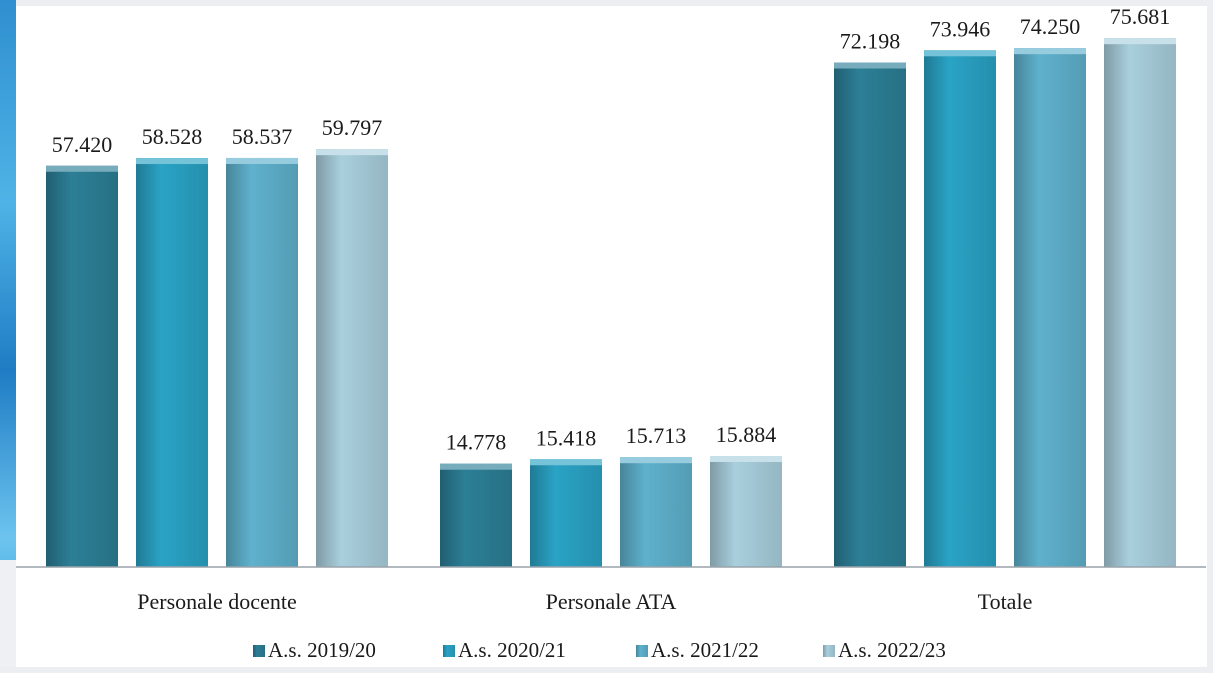 The width and height of the screenshot is (1213, 673). Describe the element at coordinates (1050, 26) in the screenshot. I see `value-label-2-2: 74.250` at that location.